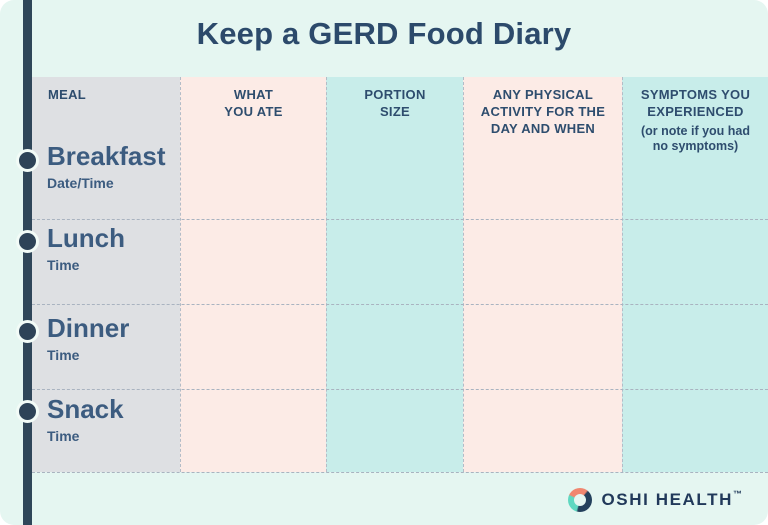 The height and width of the screenshot is (525, 768). What do you see at coordinates (395, 103) in the screenshot?
I see `column-header-portion-size: PORTION SIZE` at bounding box center [395, 103].